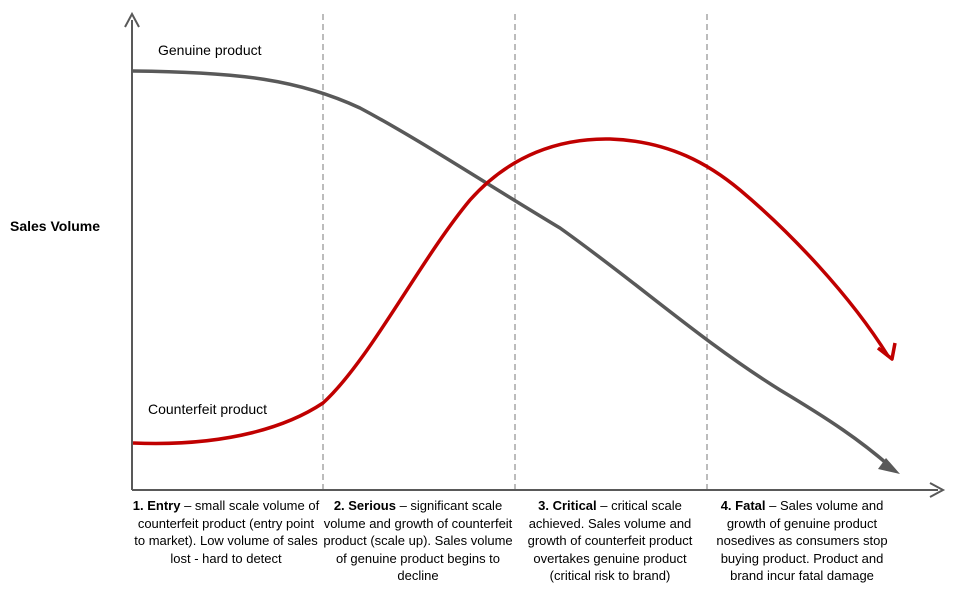 This screenshot has width=958, height=593. I want to click on counterfeit-arrowhead, so click(886, 351).